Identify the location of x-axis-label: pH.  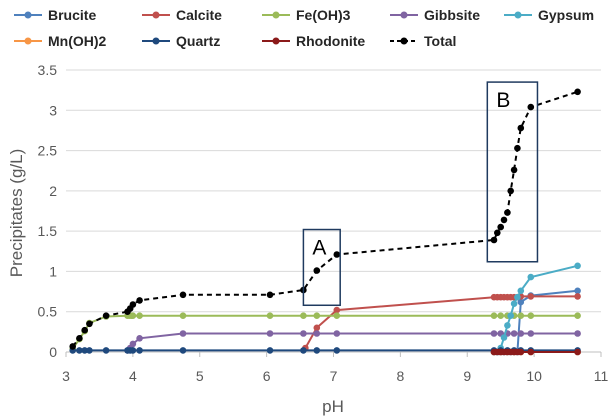
(333, 406).